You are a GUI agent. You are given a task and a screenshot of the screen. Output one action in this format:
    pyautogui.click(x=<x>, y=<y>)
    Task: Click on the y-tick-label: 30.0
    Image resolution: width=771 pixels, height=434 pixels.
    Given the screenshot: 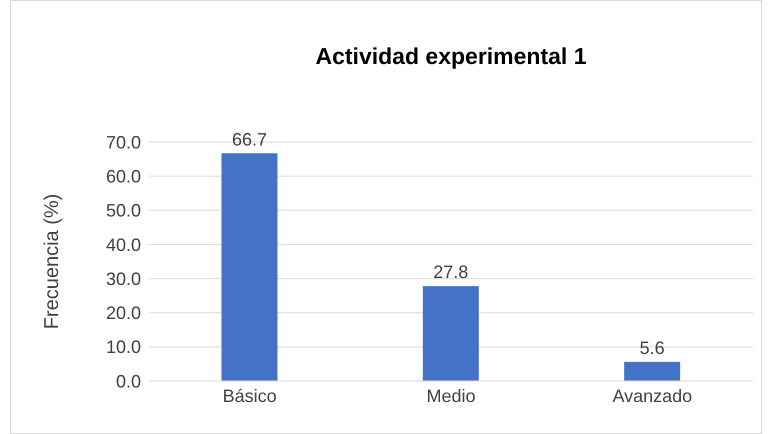 What is the action you would take?
    pyautogui.click(x=123, y=278)
    